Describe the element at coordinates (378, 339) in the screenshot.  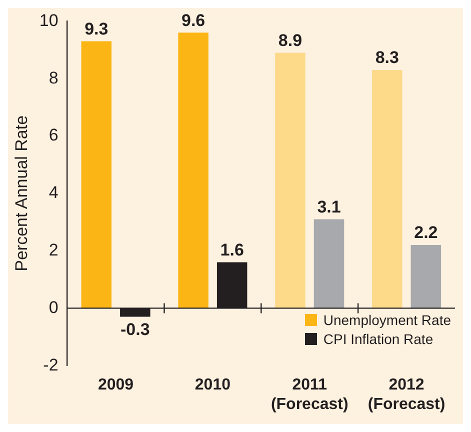
I see `legend-label: CPI Inflation Rate` at that location.